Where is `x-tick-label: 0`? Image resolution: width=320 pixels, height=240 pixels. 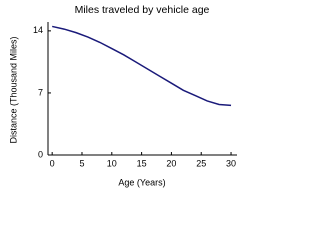 x-tick-label: 0 is located at coordinates (52, 163).